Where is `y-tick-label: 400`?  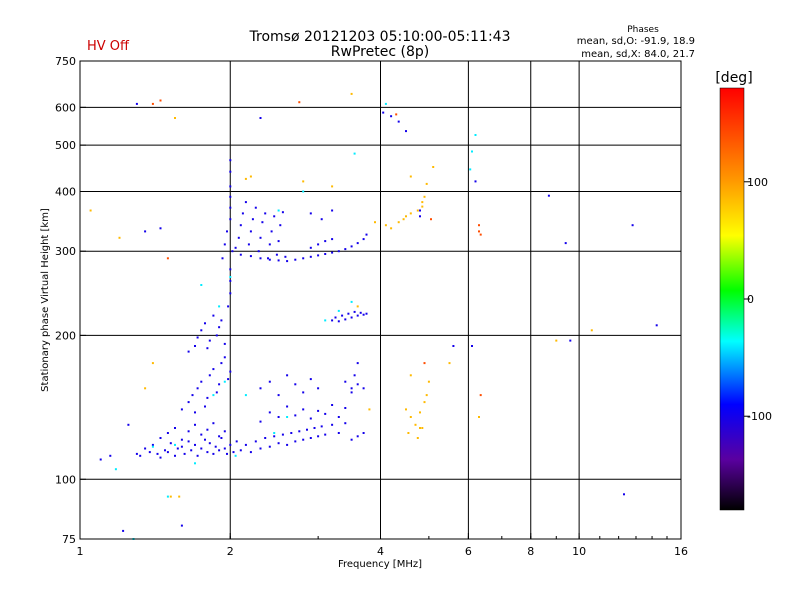 y-tick-label: 400 is located at coordinates (65, 191).